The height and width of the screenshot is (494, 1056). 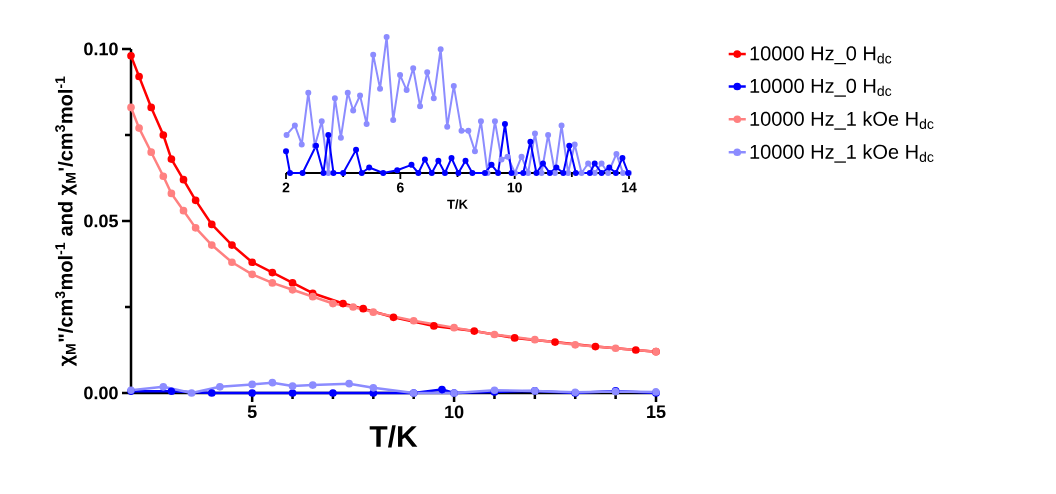 What do you see at coordinates (629, 187) in the screenshot?
I see `x-tick-label: 14` at bounding box center [629, 187].